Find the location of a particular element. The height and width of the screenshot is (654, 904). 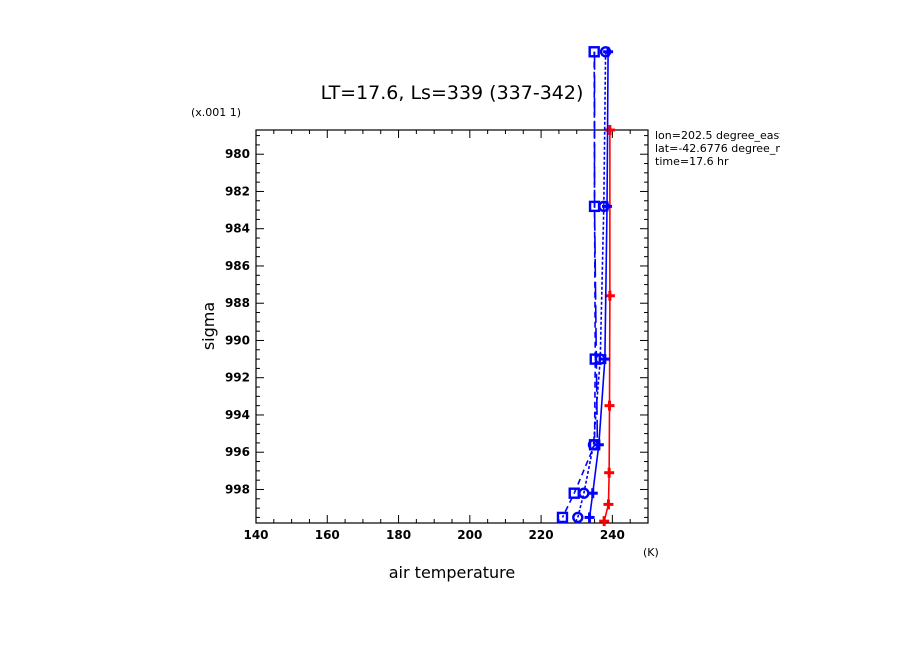

y-tick-label: 988 is located at coordinates (237, 303).